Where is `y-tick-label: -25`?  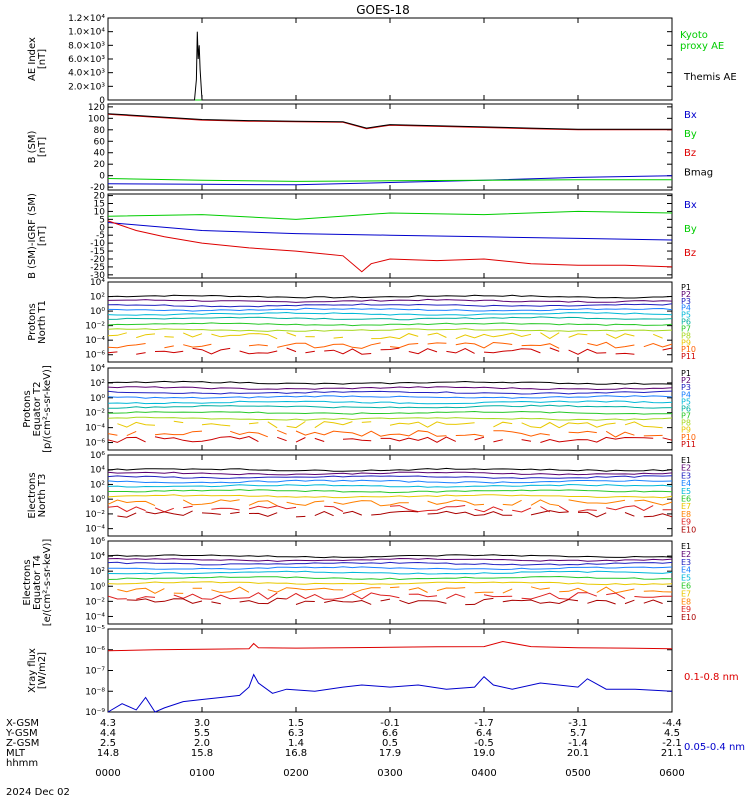
y-tick-label: -25 is located at coordinates (97, 268).